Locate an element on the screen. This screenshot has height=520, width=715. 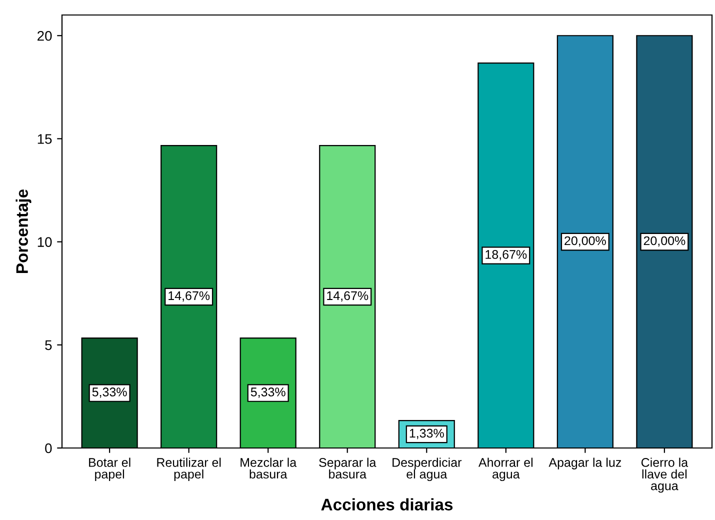
y-axis-title: Porcentaje is located at coordinates (24, 231).